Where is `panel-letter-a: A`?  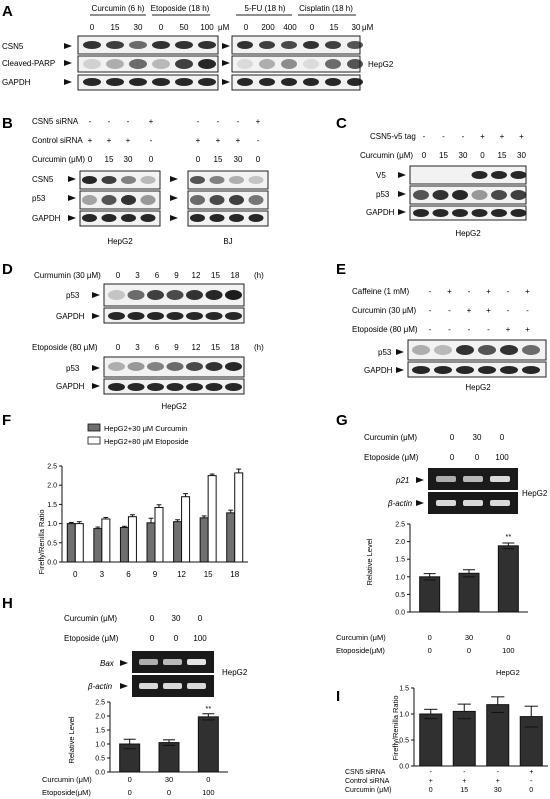 panel-letter-a: A is located at coordinates (7, 11).